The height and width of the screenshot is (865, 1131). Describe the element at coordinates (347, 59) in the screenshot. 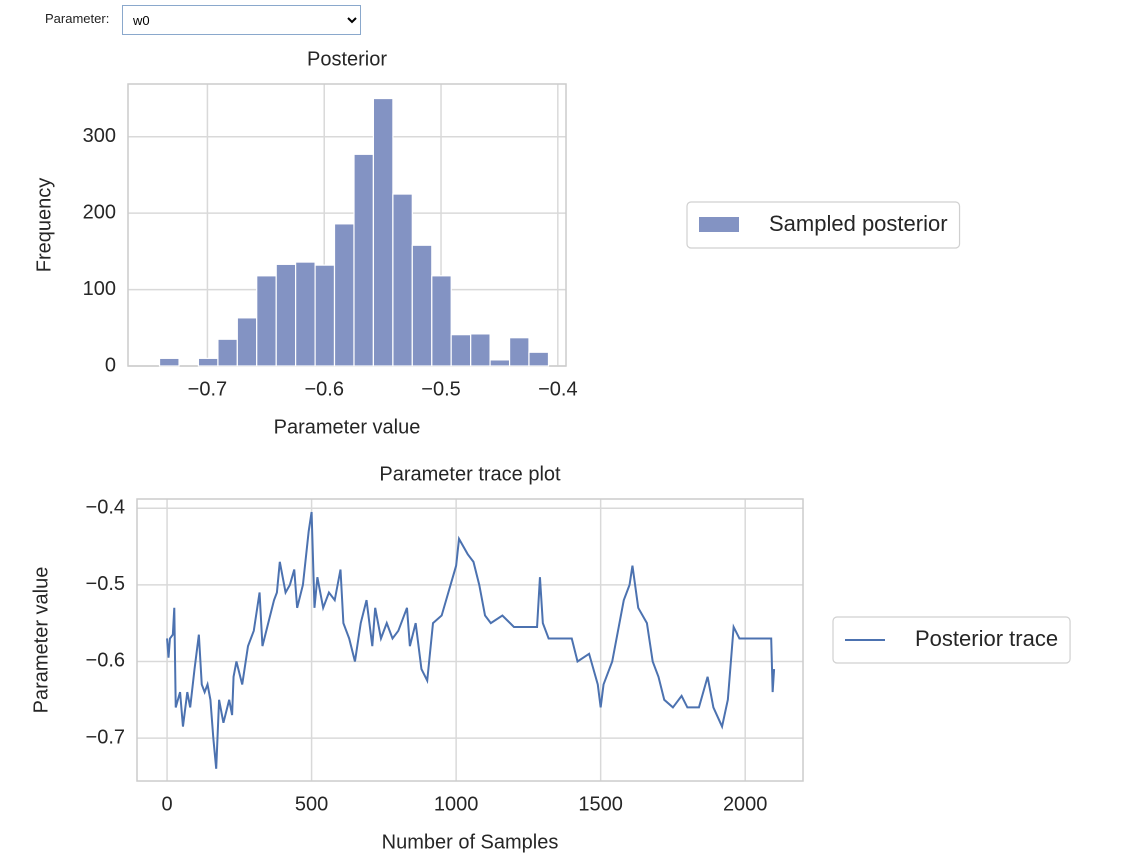

I see `chart-title: Posterior` at that location.